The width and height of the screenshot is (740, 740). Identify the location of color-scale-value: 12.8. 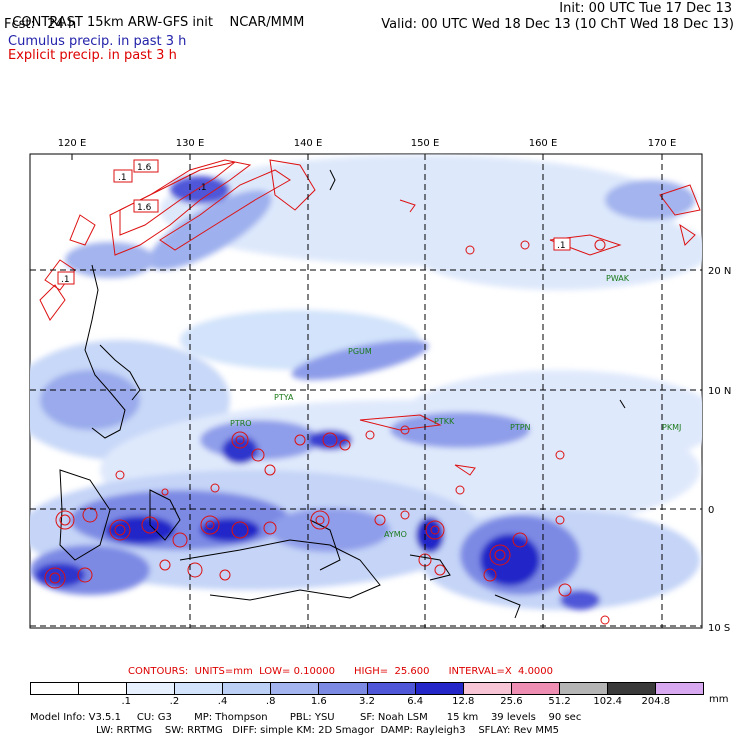
(463, 701).